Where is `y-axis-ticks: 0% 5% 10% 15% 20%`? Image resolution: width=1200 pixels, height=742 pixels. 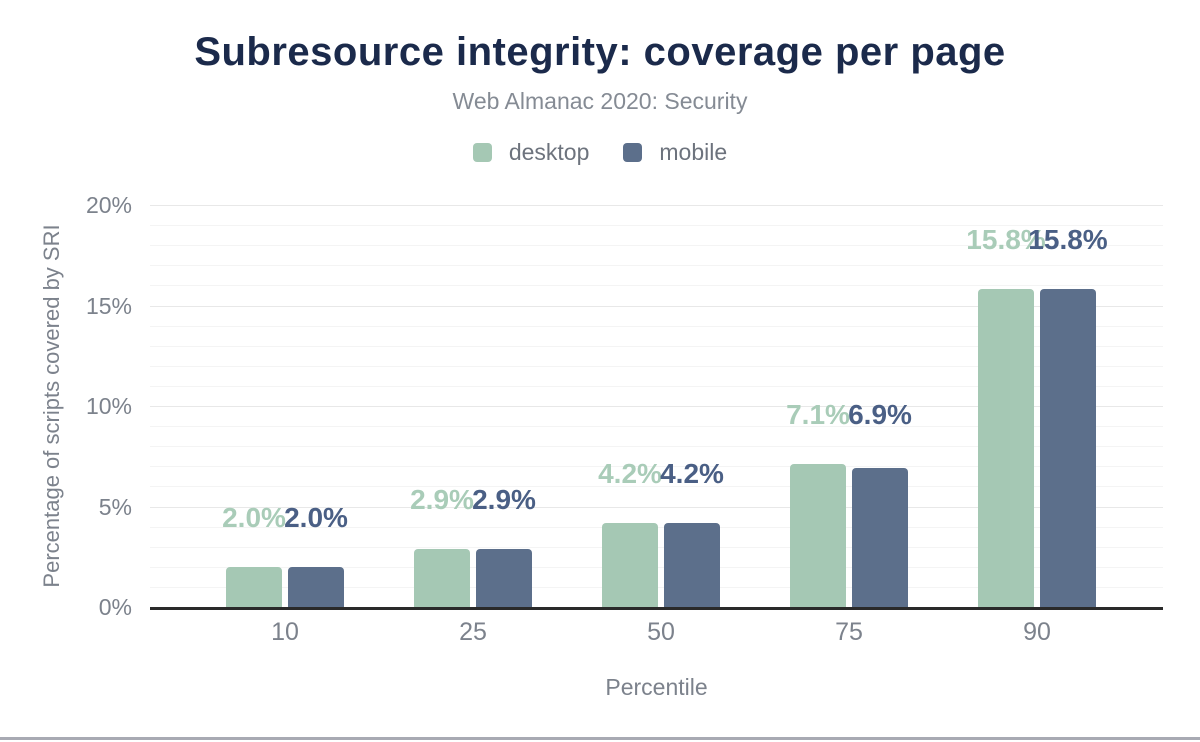 y-axis-ticks: 0% 5% 10% 15% 20% is located at coordinates (70, 406).